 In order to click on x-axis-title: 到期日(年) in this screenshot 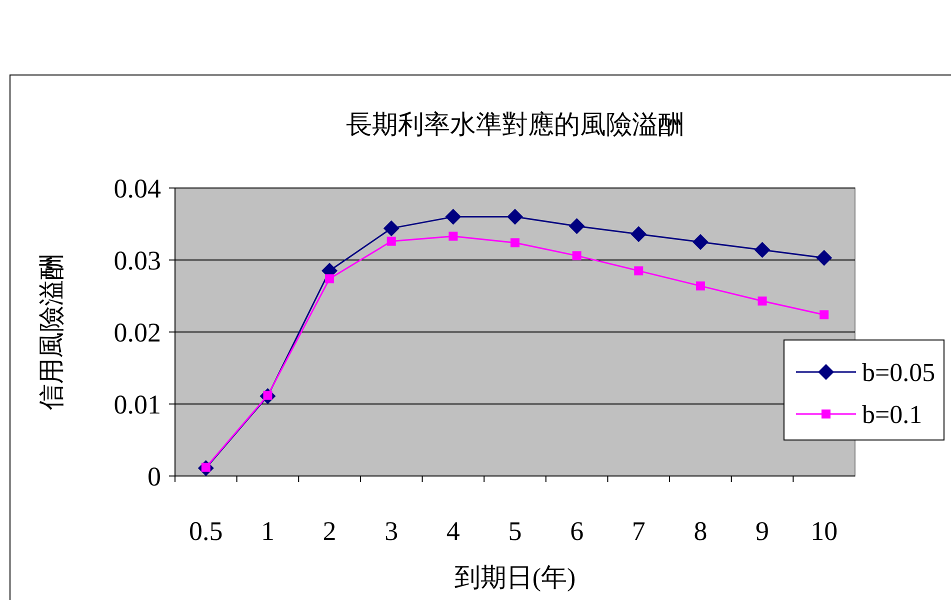, I will do `click(515, 577)`.